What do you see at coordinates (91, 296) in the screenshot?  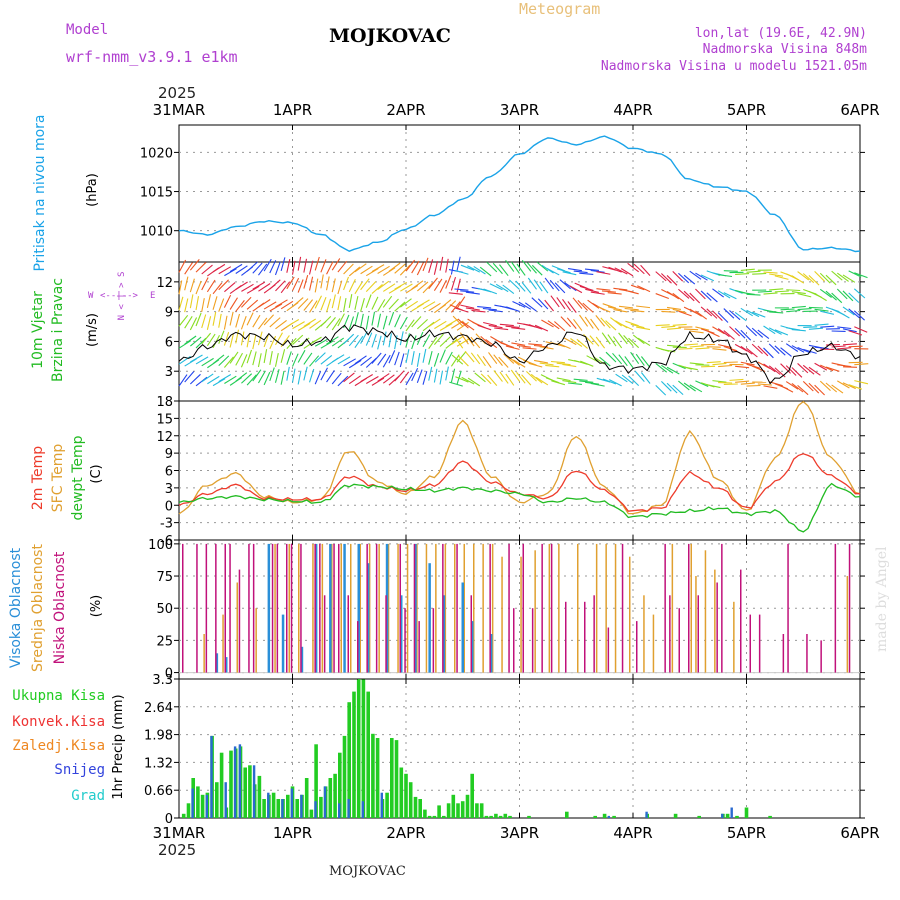 I see `compass-w: W` at bounding box center [91, 296].